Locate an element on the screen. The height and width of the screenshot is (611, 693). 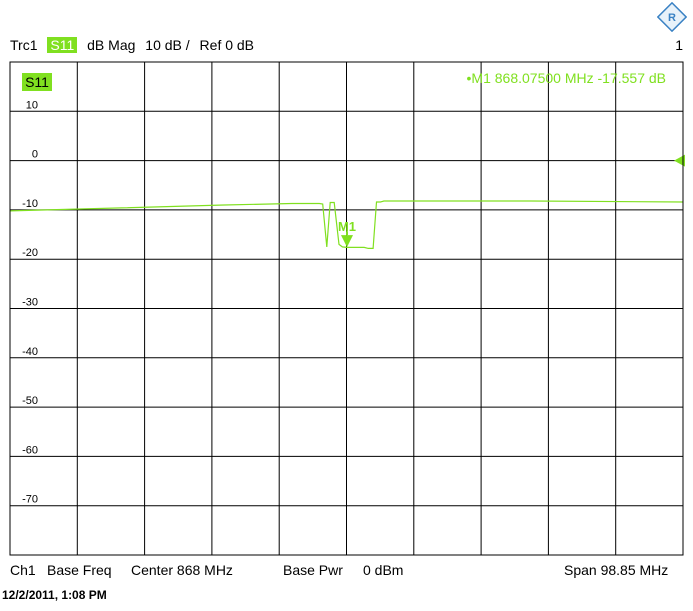
trace-name: Trc1 is located at coordinates (24, 45).